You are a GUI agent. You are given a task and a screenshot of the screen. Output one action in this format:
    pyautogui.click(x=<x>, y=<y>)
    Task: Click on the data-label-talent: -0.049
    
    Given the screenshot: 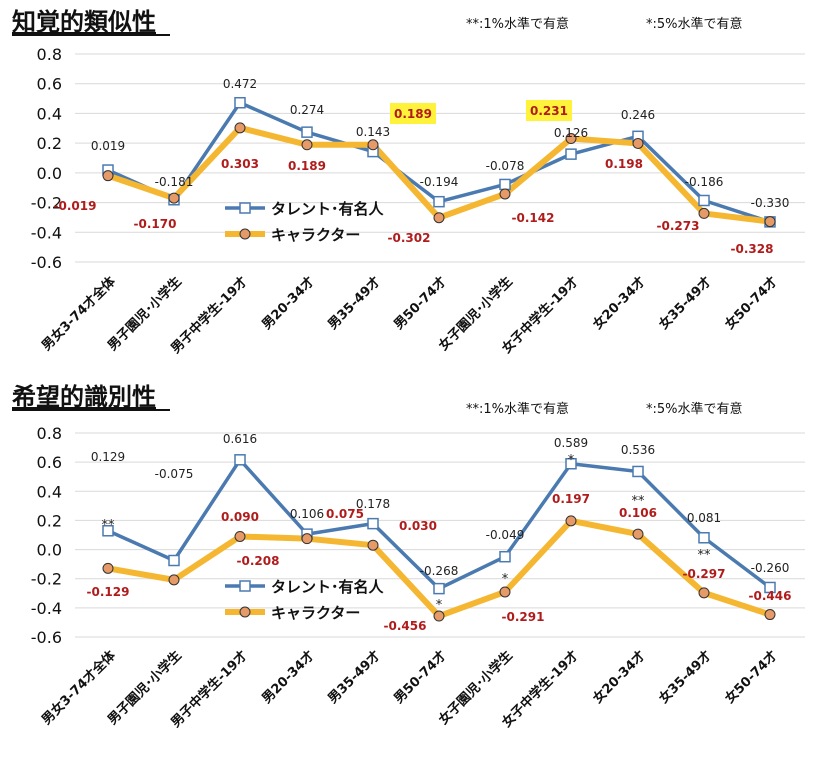 What is the action you would take?
    pyautogui.click(x=505, y=535)
    